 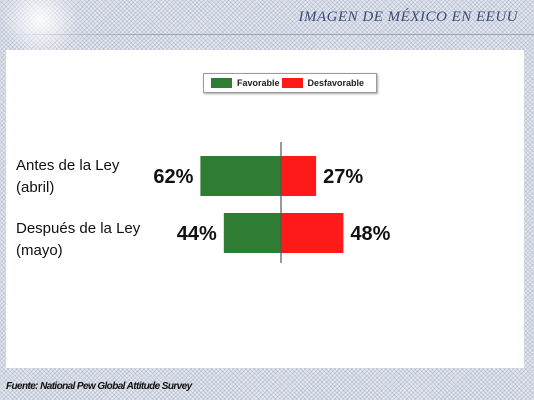 What do you see at coordinates (78, 228) in the screenshot?
I see `category-label-despues-line1: Después de la Ley` at bounding box center [78, 228].